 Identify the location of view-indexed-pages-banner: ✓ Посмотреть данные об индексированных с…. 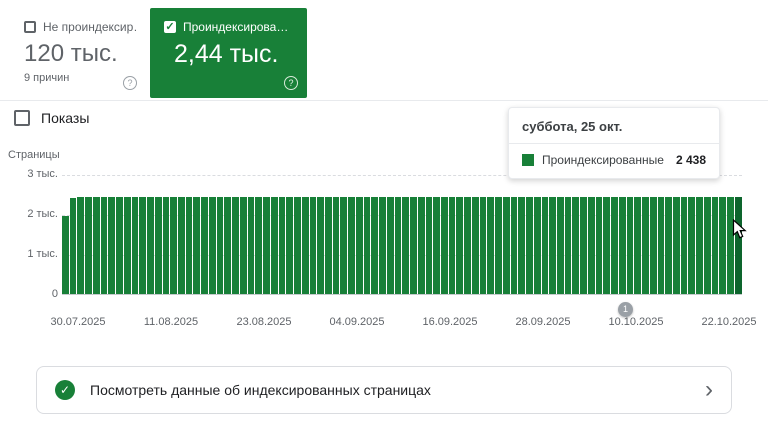
(384, 390).